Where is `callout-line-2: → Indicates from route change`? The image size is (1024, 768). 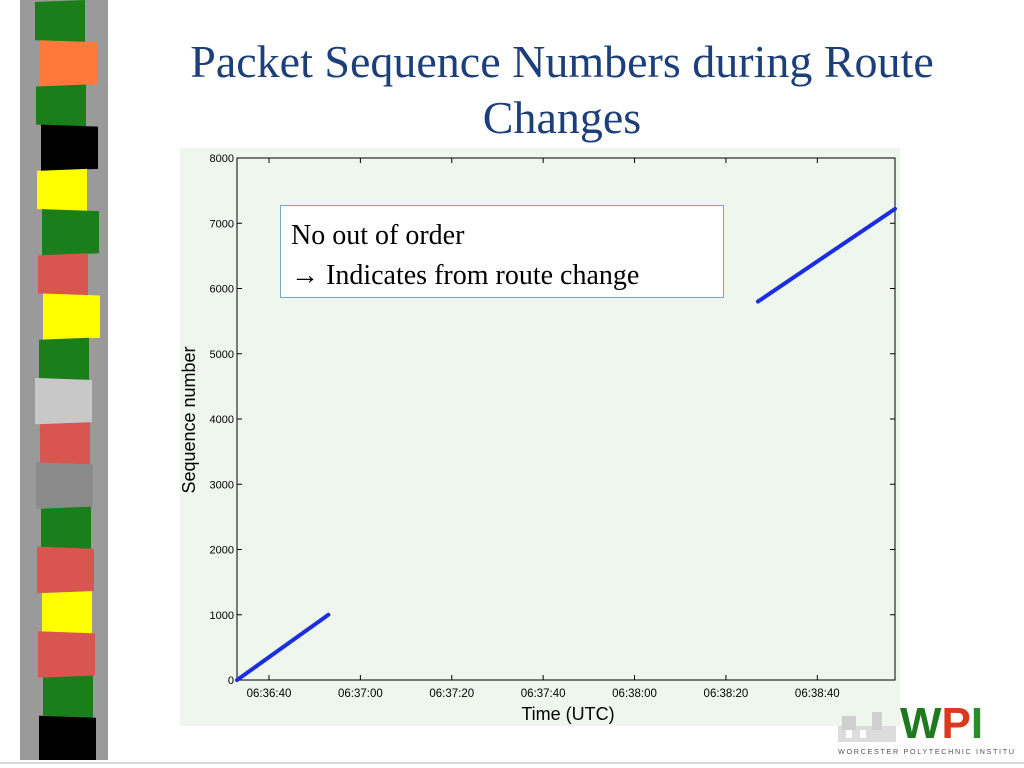
callout-line-2: → Indicates from route change is located at coordinates (502, 276).